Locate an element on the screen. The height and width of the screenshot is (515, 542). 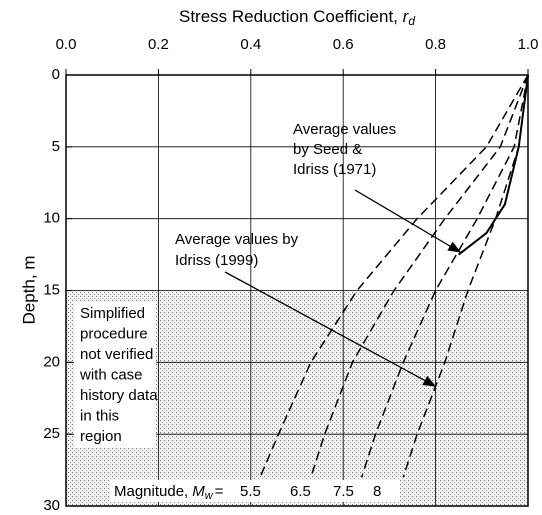
magnitude-value: 6.5 is located at coordinates (300, 491).